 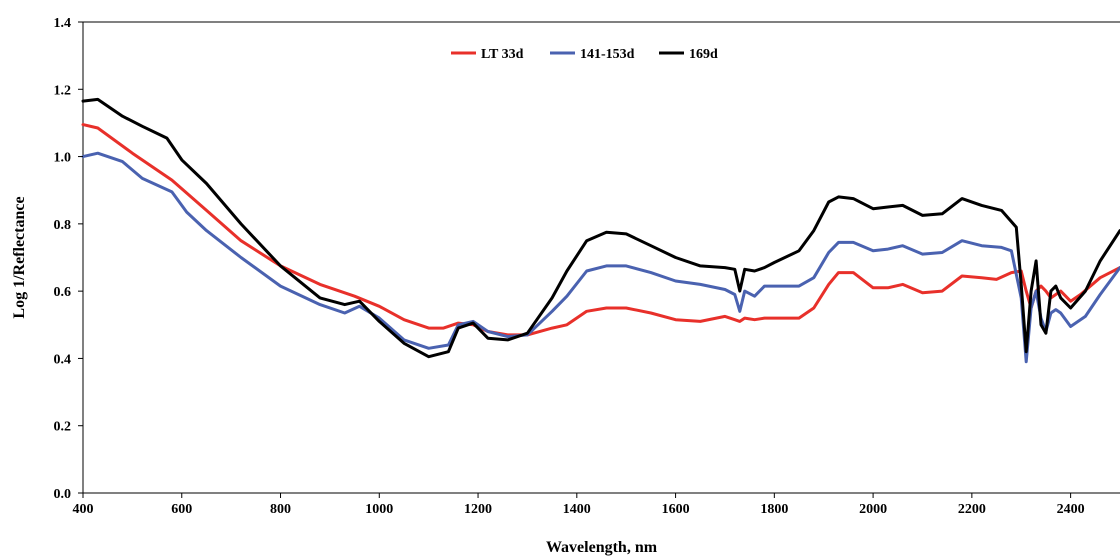 What do you see at coordinates (280, 509) in the screenshot?
I see `x-tick-label: 800` at bounding box center [280, 509].